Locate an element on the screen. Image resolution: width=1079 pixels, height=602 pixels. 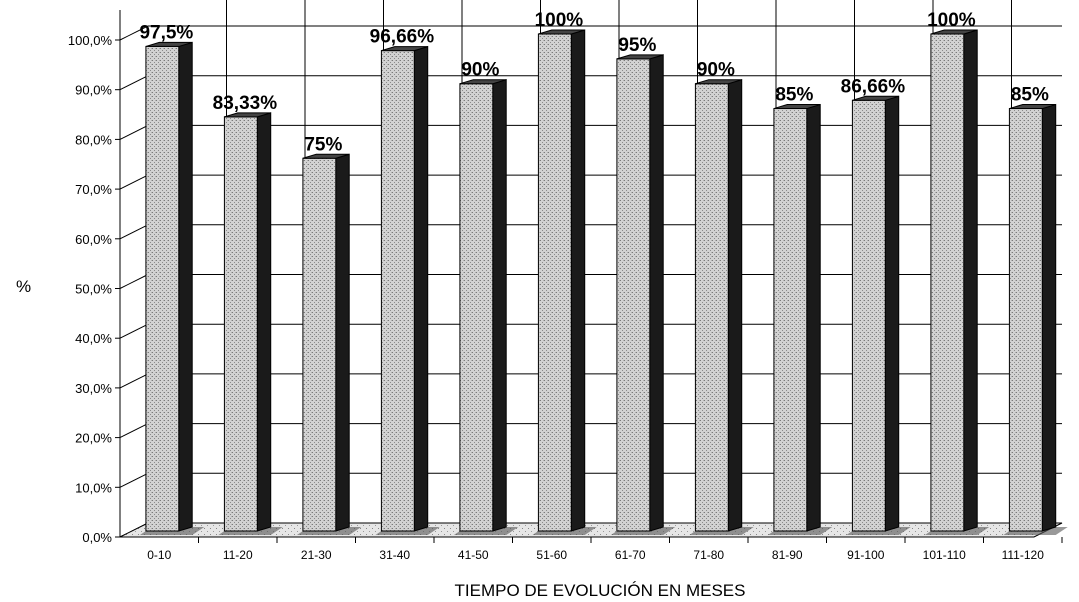
x-tick-label: 71-80 is located at coordinates (708, 555).